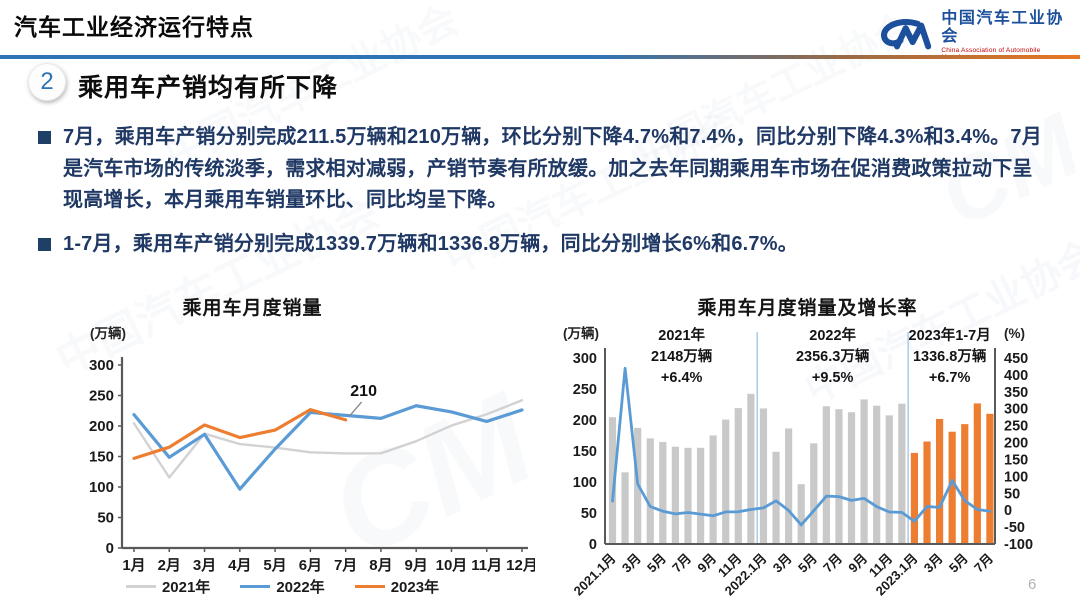  I want to click on chart-title: 乘用车月度销量, so click(252, 308).